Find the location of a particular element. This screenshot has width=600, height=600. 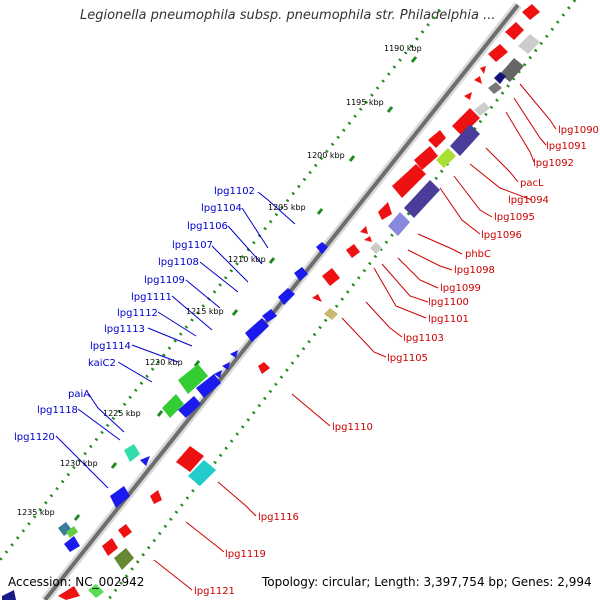

gene-feature-top-a is located at coordinates (531, 12).